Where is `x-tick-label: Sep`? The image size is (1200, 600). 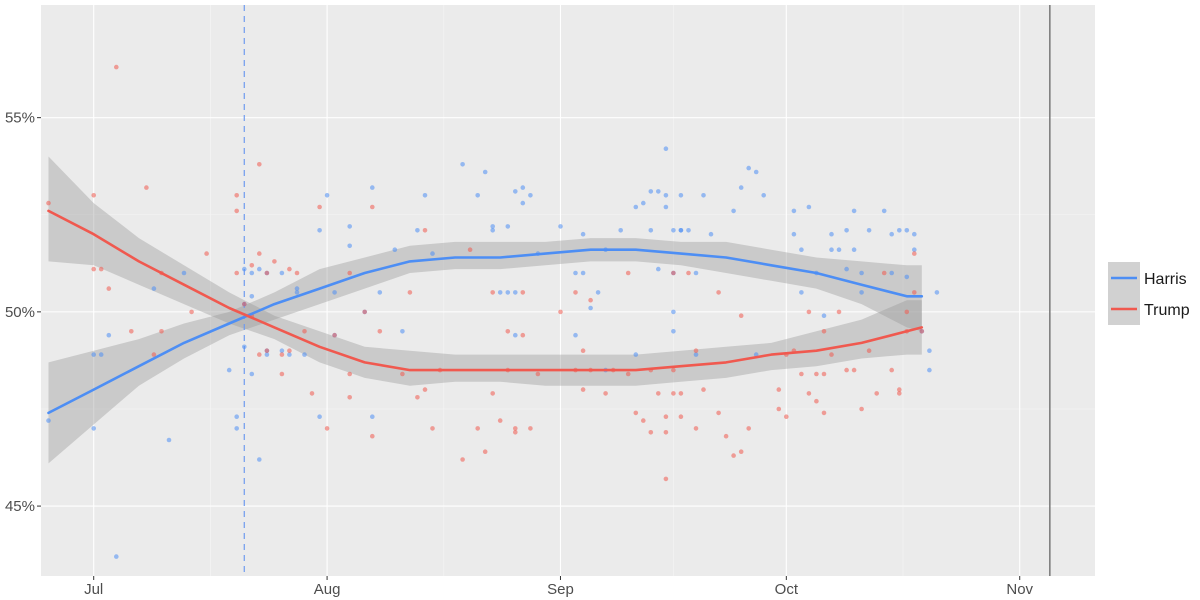
x-tick-label: Sep is located at coordinates (560, 589).